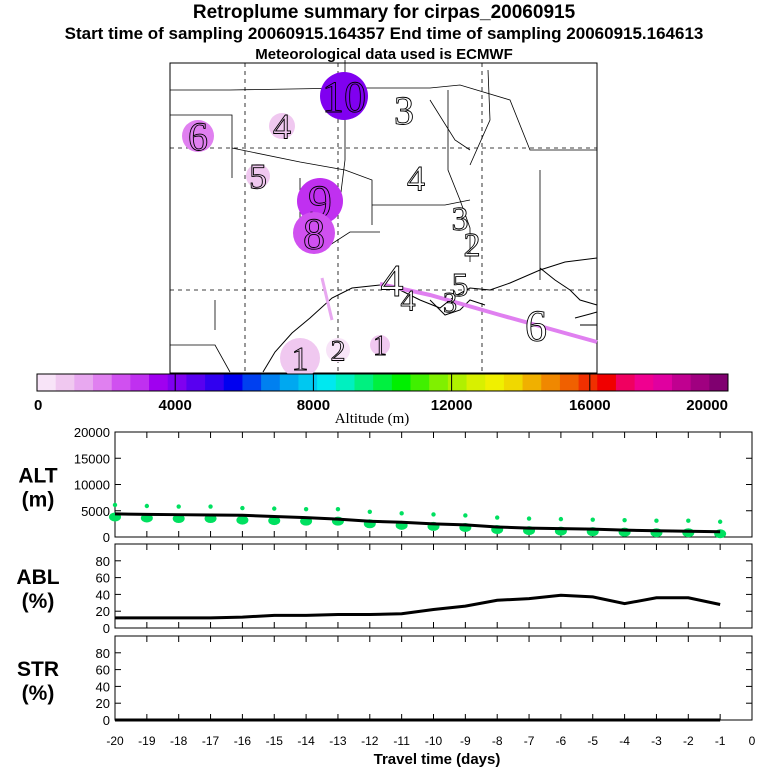 Image resolution: width=768 pixels, height=768 pixels. What do you see at coordinates (211, 741) in the screenshot?
I see `x-tick-label: -17` at bounding box center [211, 741].